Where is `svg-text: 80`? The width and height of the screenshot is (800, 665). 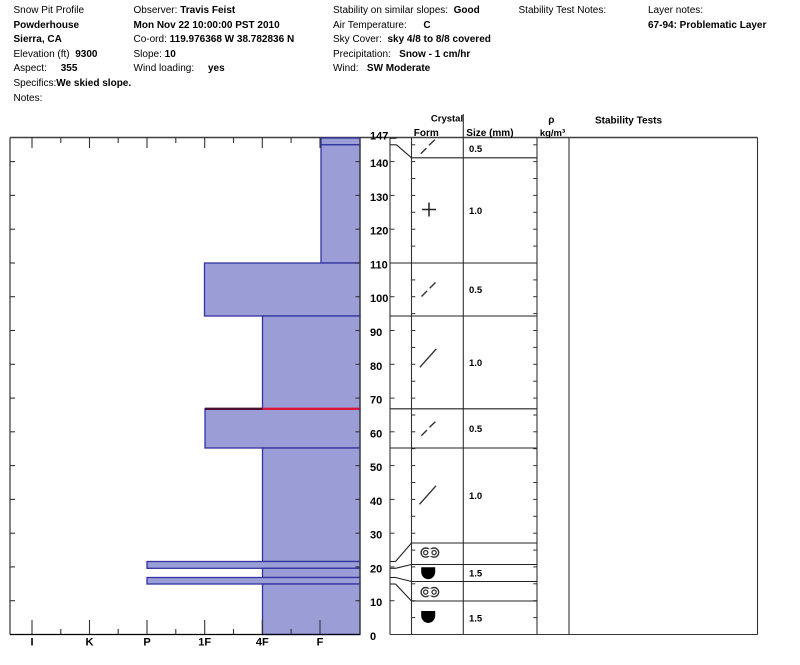
svg-text: 80 is located at coordinates (376, 367).